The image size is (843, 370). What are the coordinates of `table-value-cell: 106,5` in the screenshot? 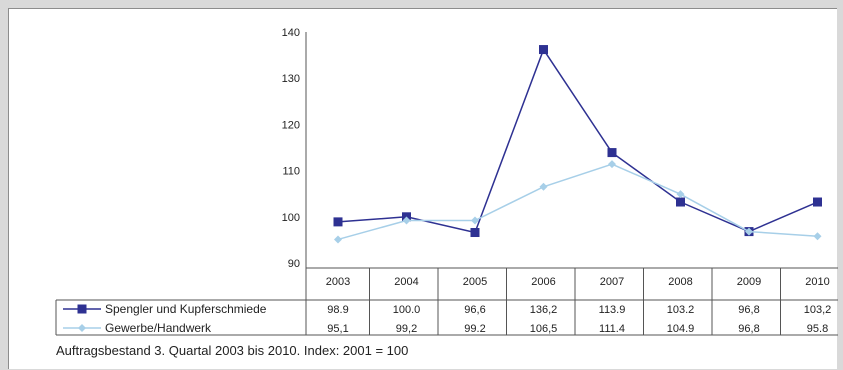 It's located at (544, 329).